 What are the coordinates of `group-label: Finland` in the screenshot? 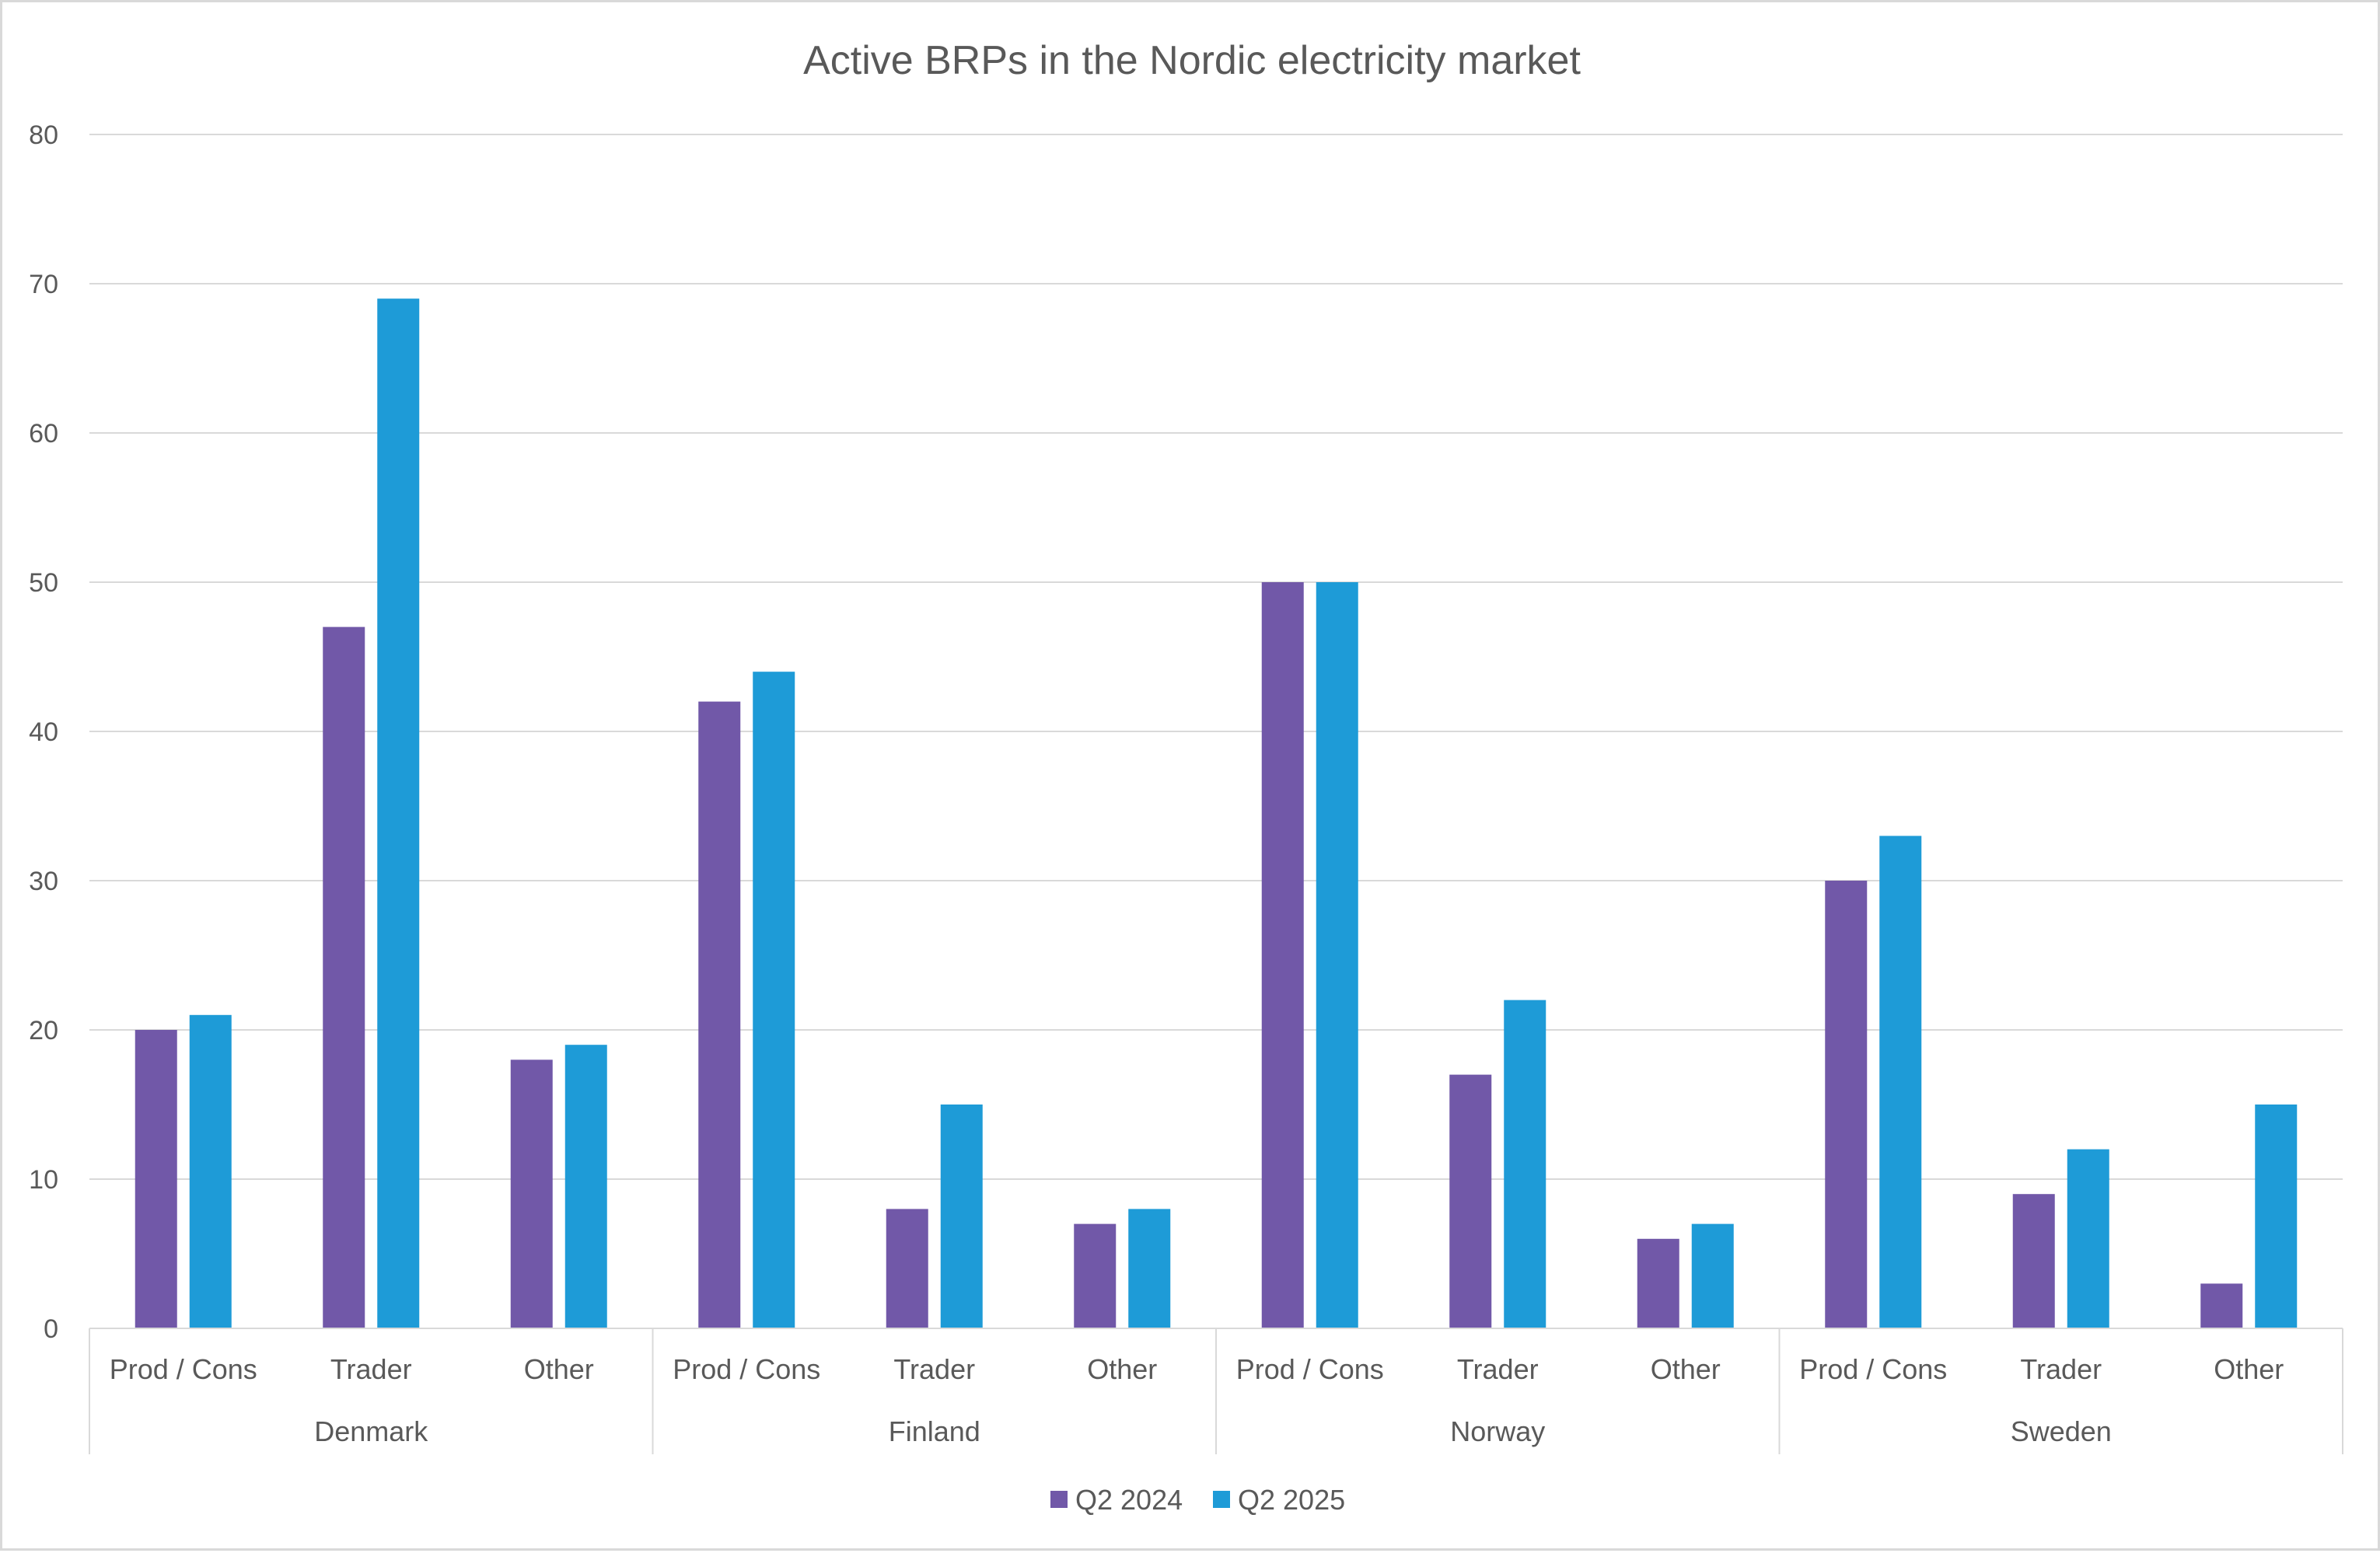 It's located at (934, 1431).